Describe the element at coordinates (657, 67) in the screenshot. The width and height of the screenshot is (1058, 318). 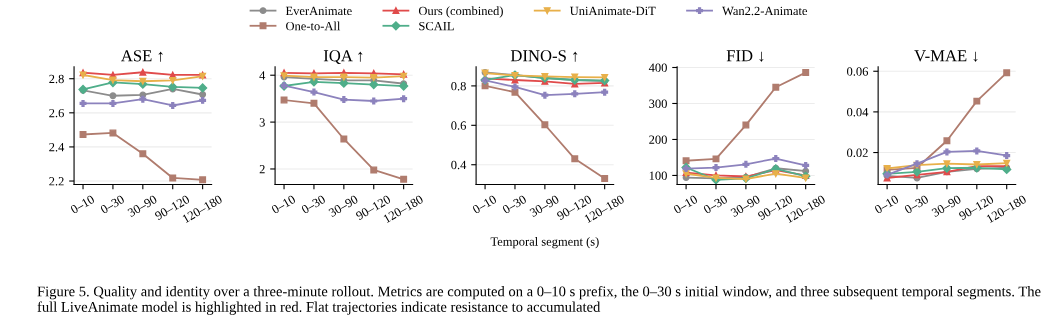
I see `y-tick-label: 400` at that location.